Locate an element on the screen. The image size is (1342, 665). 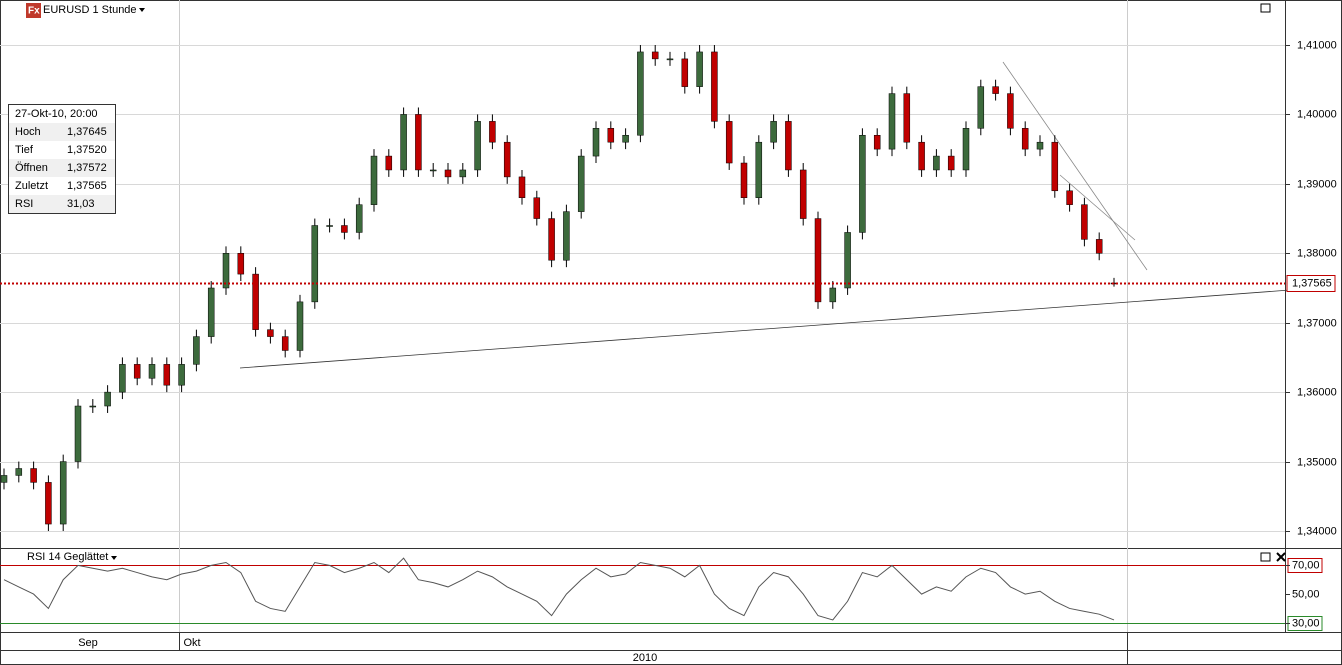
y-tick-label: 1,38000 is located at coordinates (1317, 253).